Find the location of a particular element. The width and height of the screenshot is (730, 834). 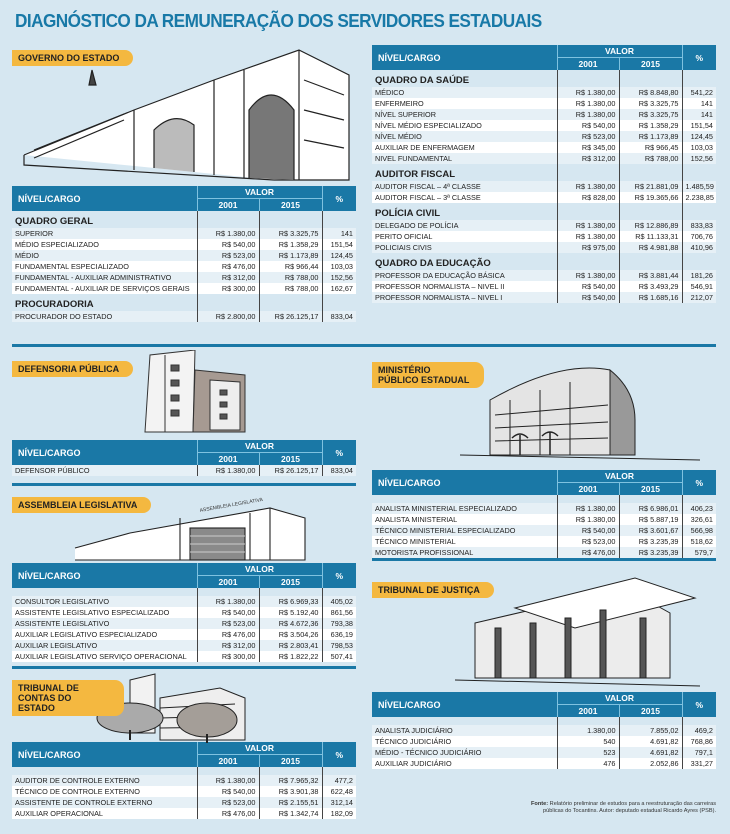

cargo-cell: AUDITOR DE CONTROLE EXTERNO is located at coordinates (104, 780).